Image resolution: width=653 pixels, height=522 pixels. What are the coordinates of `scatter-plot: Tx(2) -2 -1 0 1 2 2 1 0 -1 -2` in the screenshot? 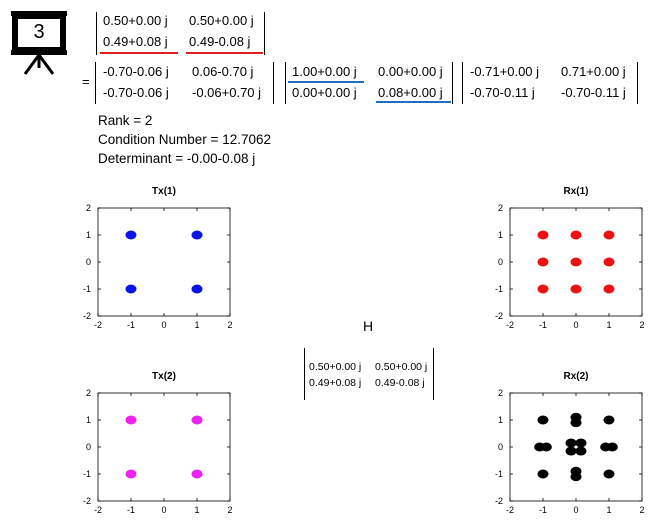 It's located at (158, 443).